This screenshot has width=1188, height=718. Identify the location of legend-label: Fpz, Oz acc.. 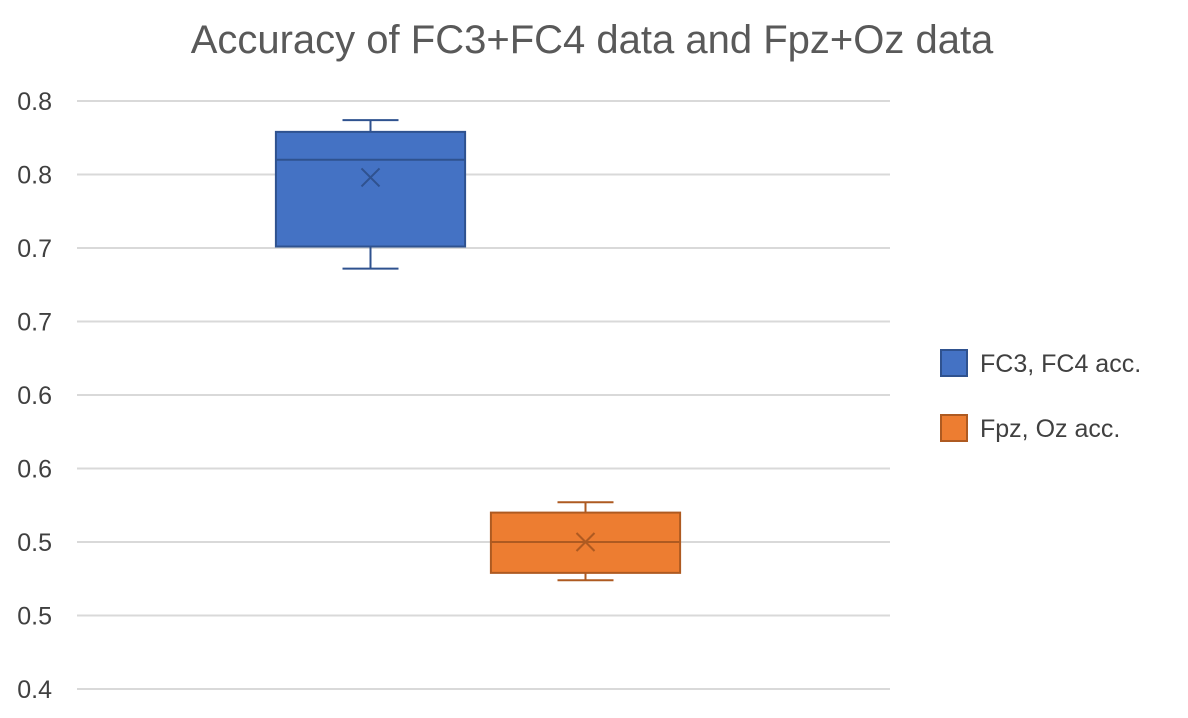
(1050, 429).